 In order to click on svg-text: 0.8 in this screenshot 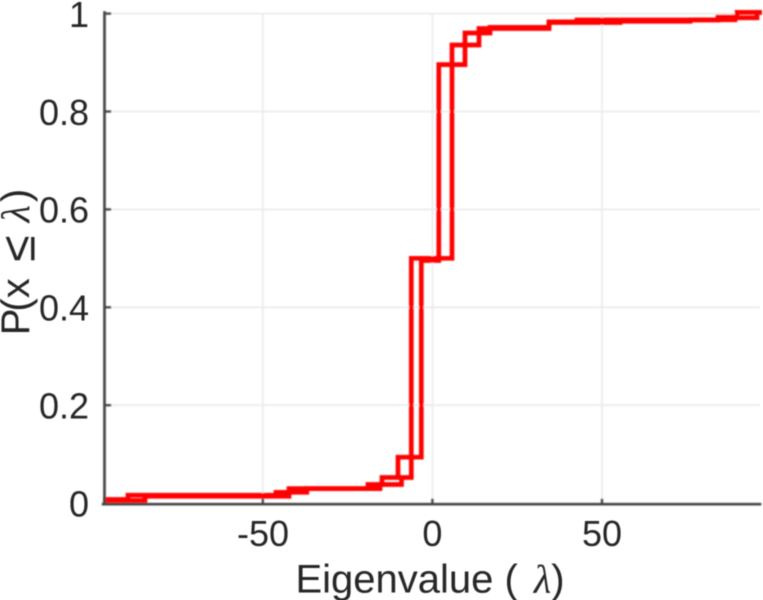, I will do `click(64, 112)`.